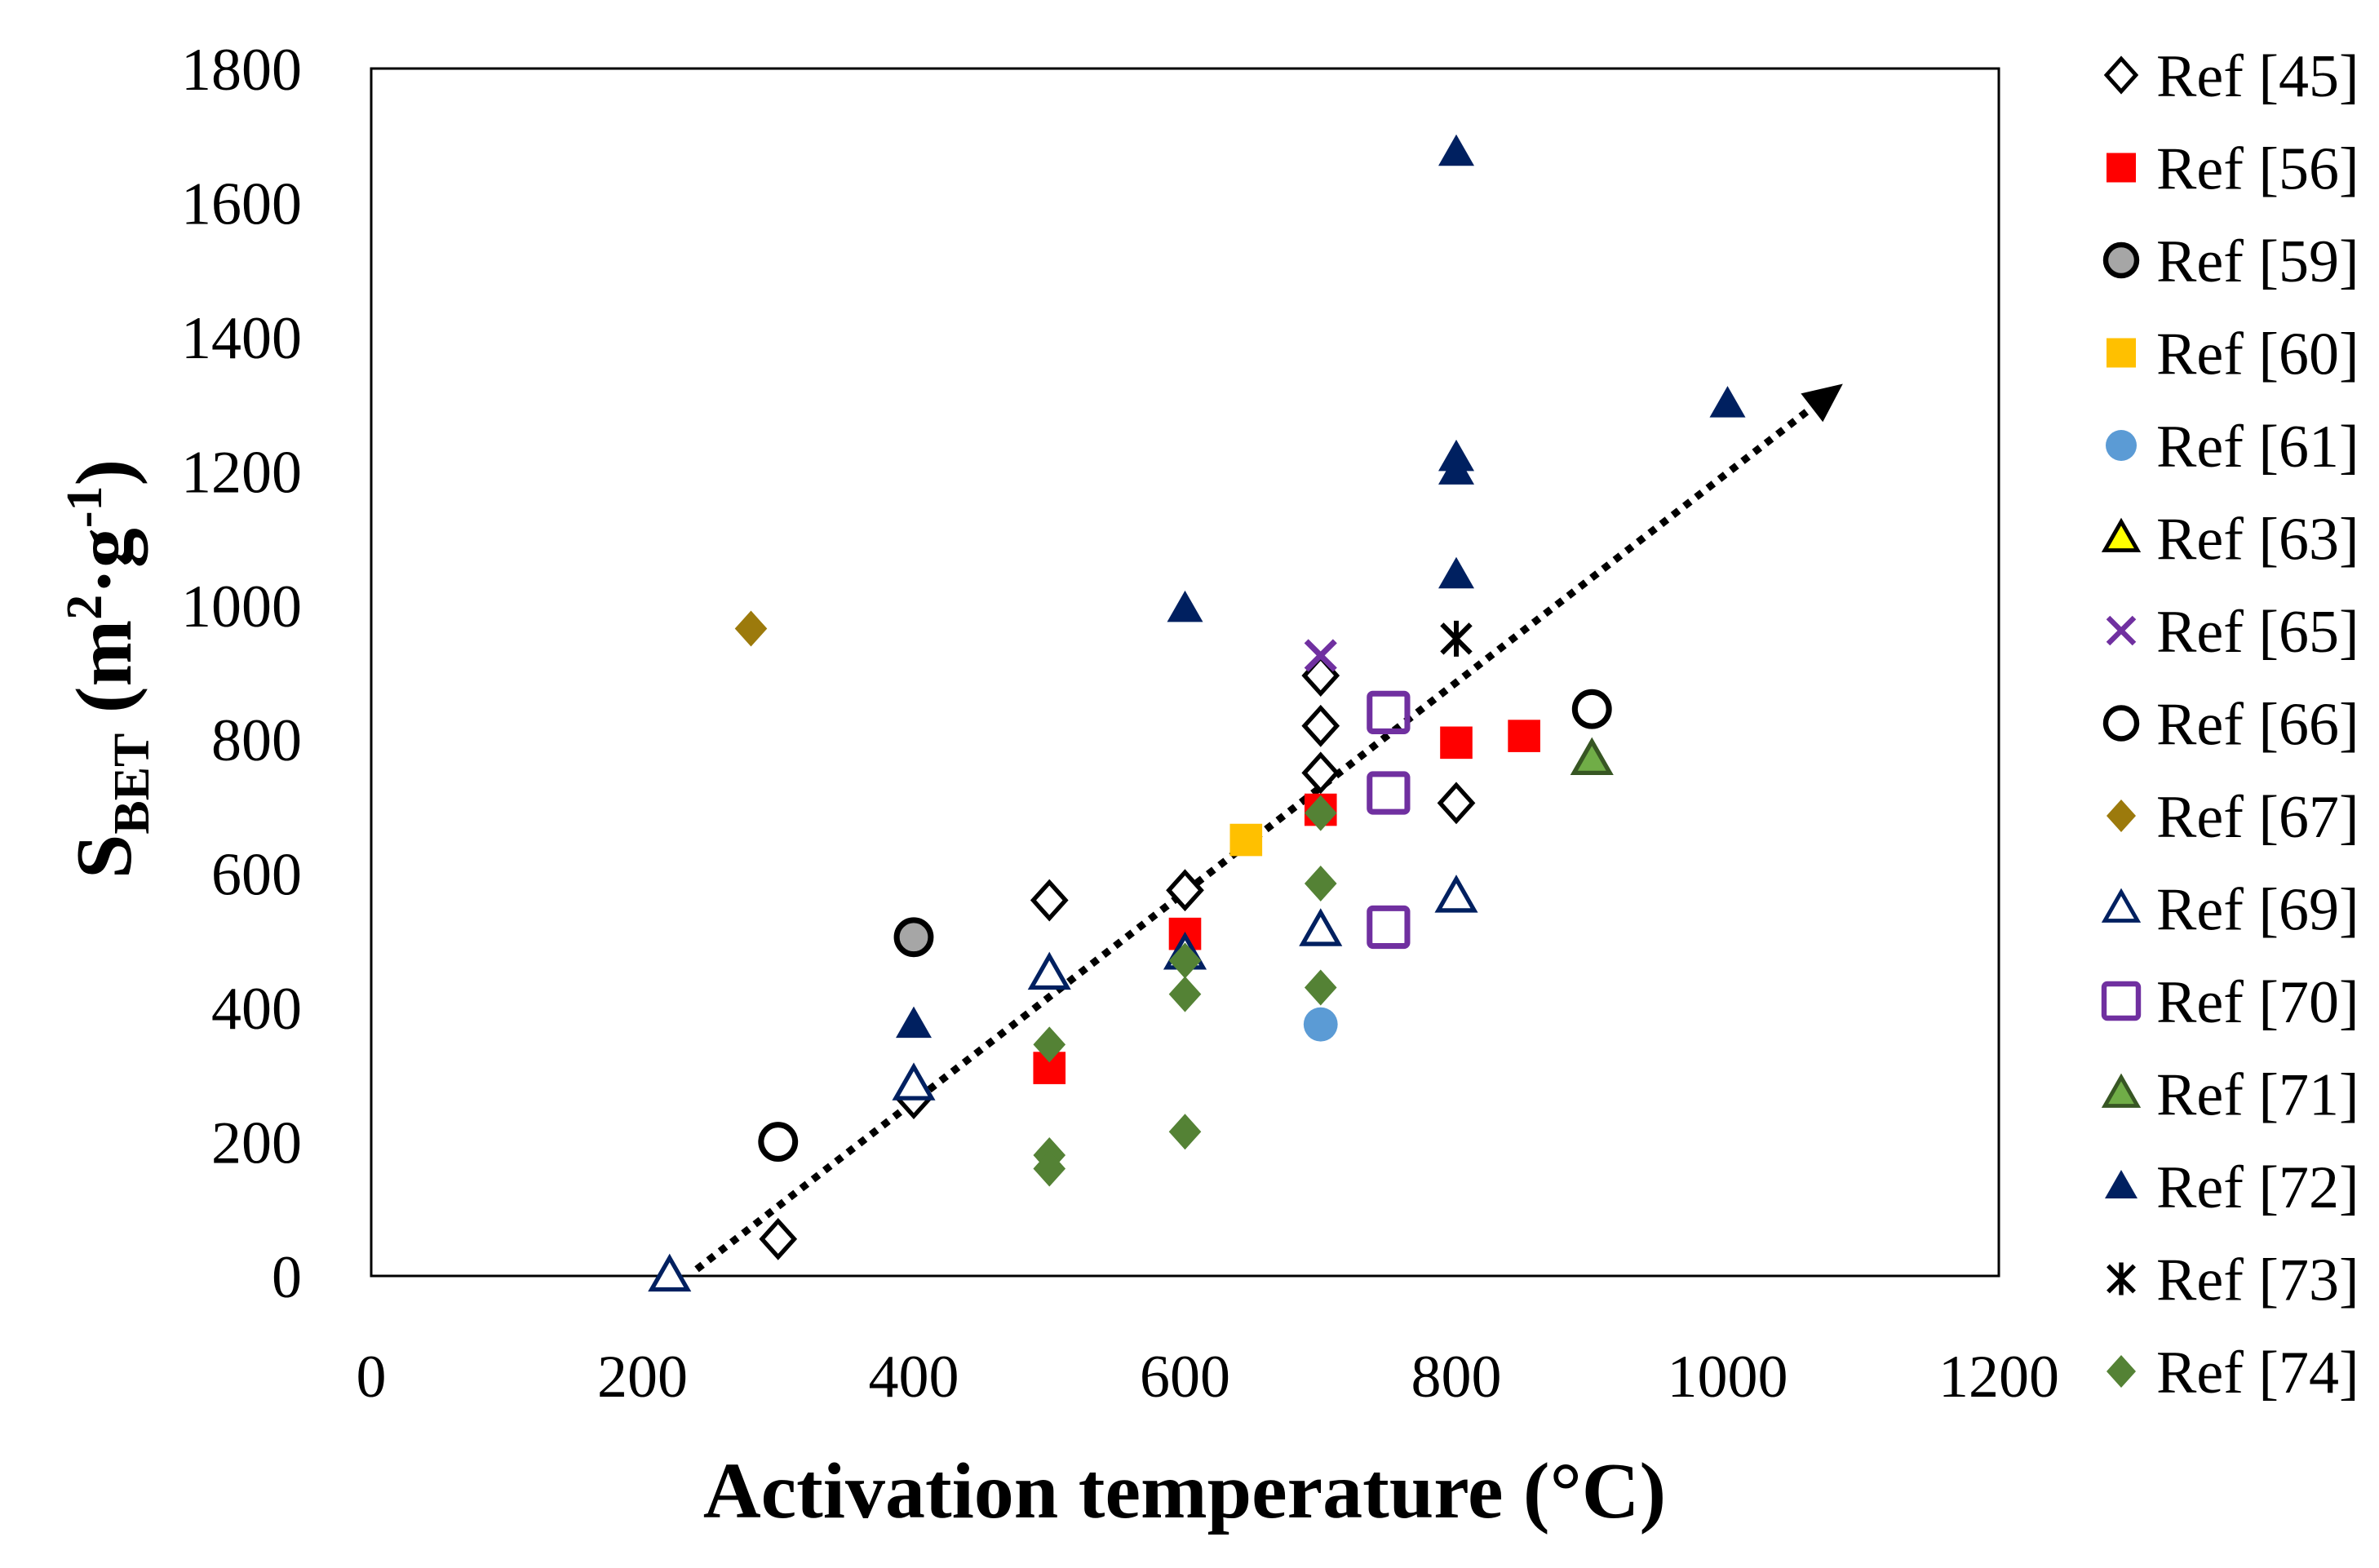 Image resolution: width=2379 pixels, height=1568 pixels. Describe the element at coordinates (2257, 1002) in the screenshot. I see `legend-label: Ref [70]` at that location.